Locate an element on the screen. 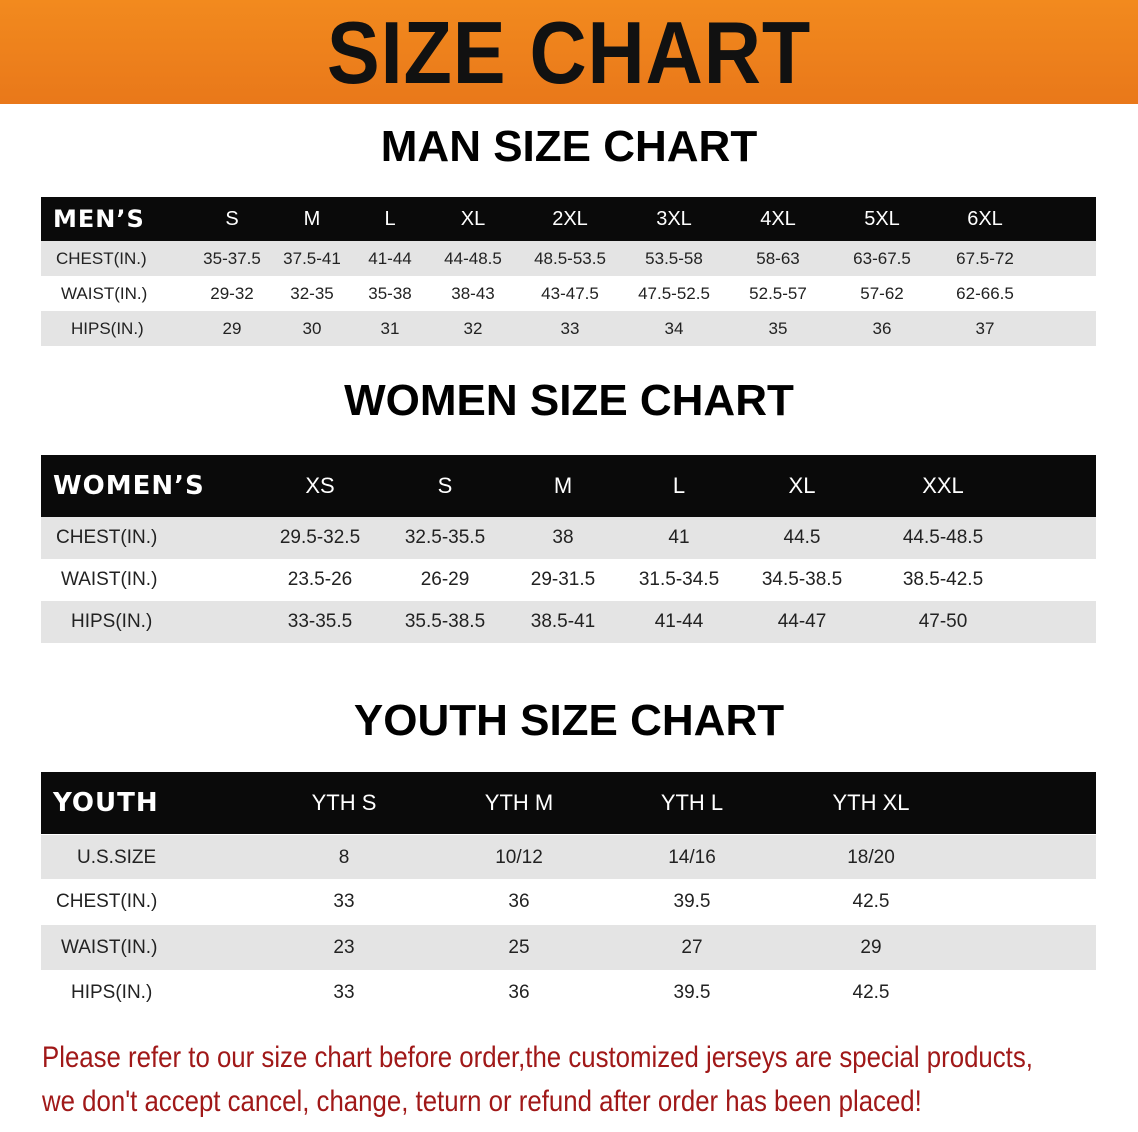  table-cell: 44.5-48.5 is located at coordinates (943, 537).